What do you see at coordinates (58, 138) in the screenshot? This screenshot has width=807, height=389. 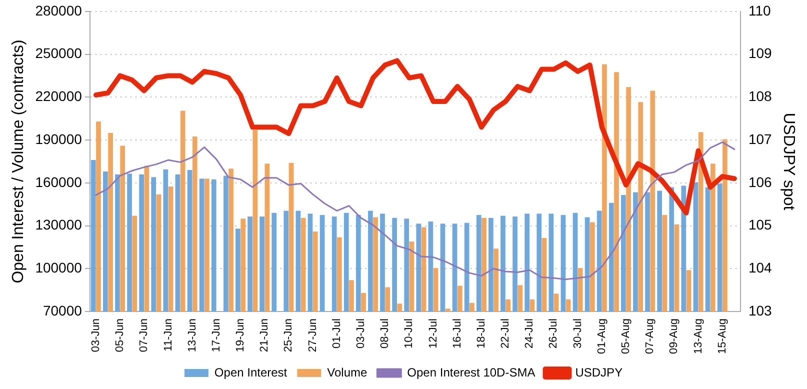 I see `y-tick-label: 190000` at bounding box center [58, 138].